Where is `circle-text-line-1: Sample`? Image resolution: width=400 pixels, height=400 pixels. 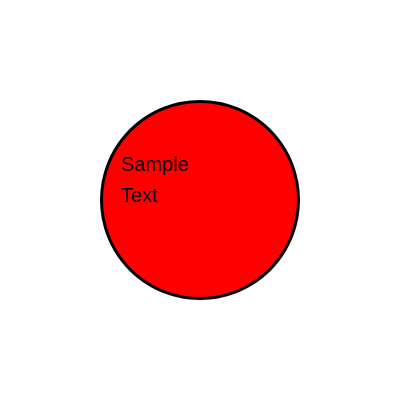 circle-text-line-1: Sample is located at coordinates (155, 165).